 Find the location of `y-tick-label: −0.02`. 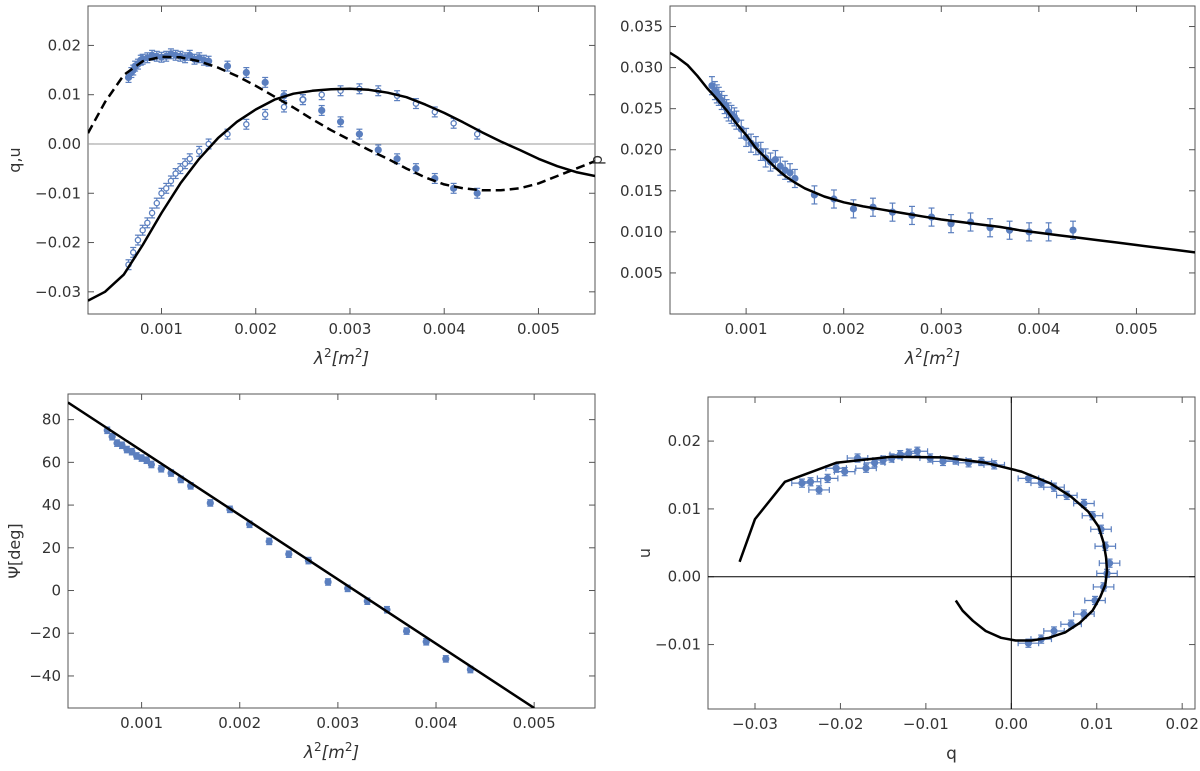

y-tick-label: −0.02 is located at coordinates (58, 243).